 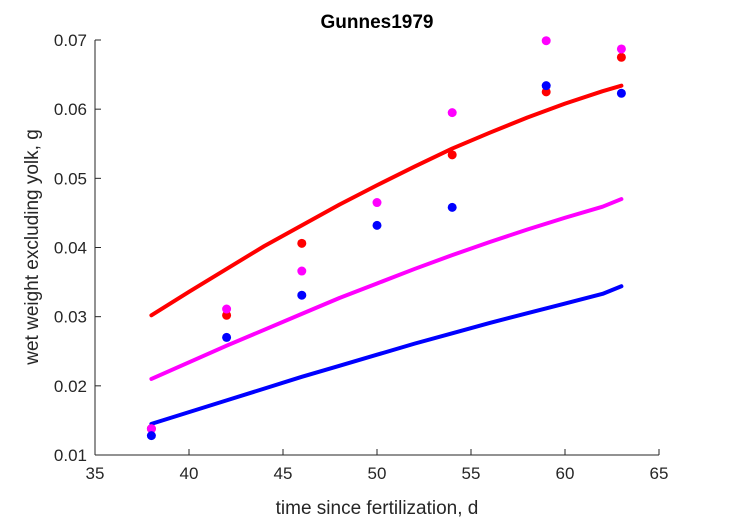 I want to click on x-ticks: 35 40 45 50 55 60 65, so click(x=377, y=466).